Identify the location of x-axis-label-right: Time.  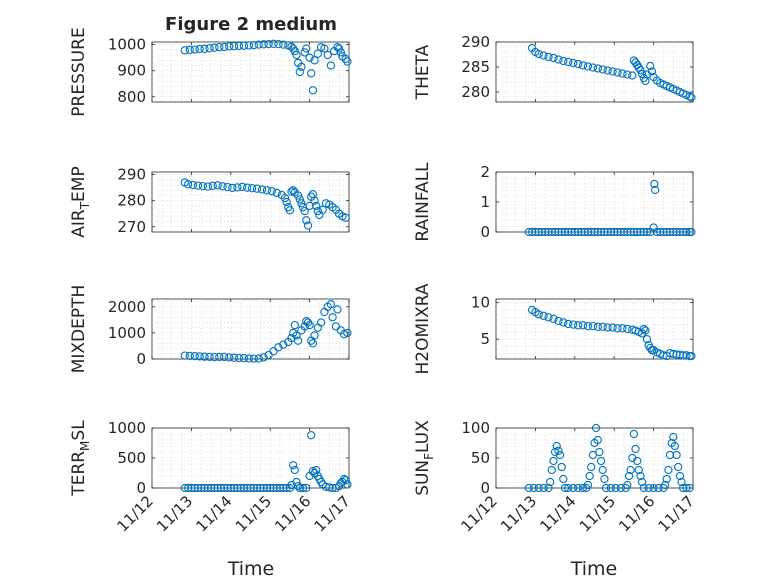
(594, 569).